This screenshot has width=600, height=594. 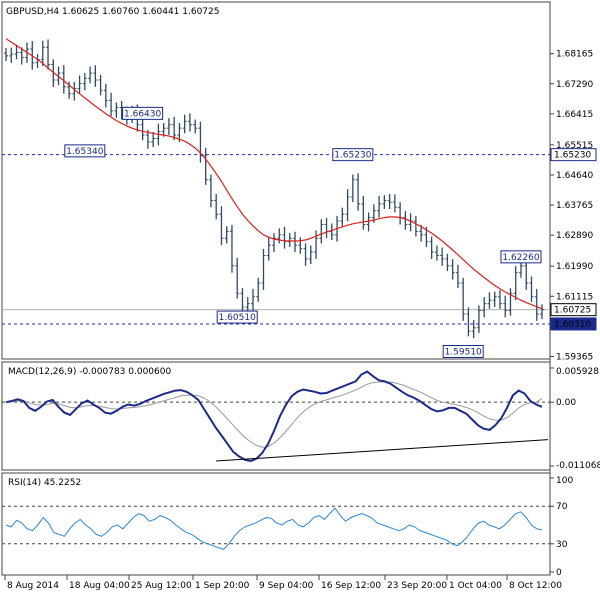 I want to click on rsi-tick-label: 70, so click(x=562, y=507).